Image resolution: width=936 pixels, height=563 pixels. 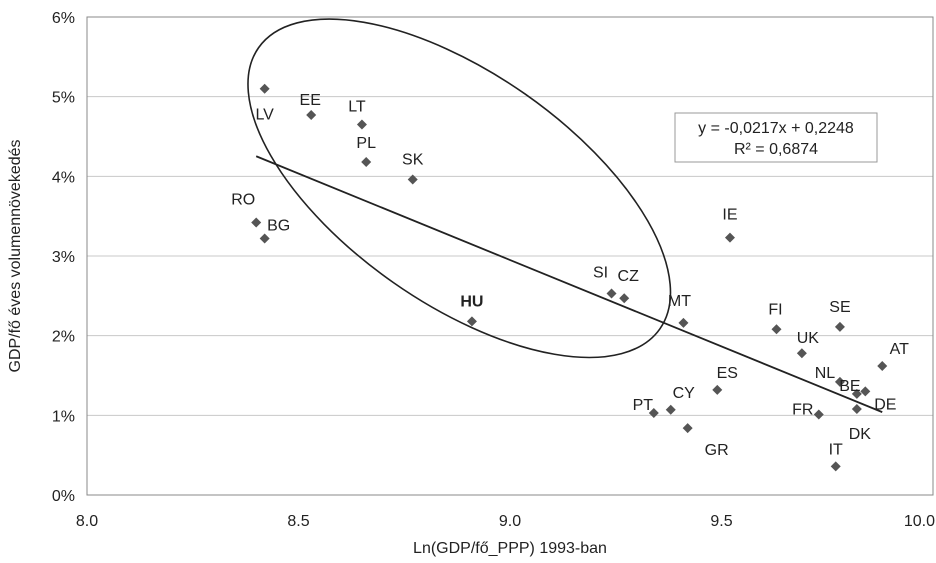 I want to click on y-tick-label: 1%, so click(x=63, y=416).